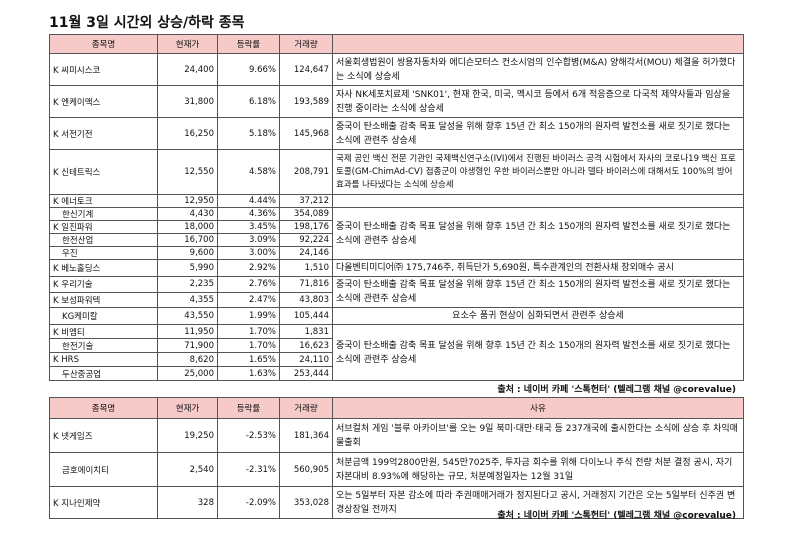  I want to click on stock-rate: 4.58%, so click(248, 172).